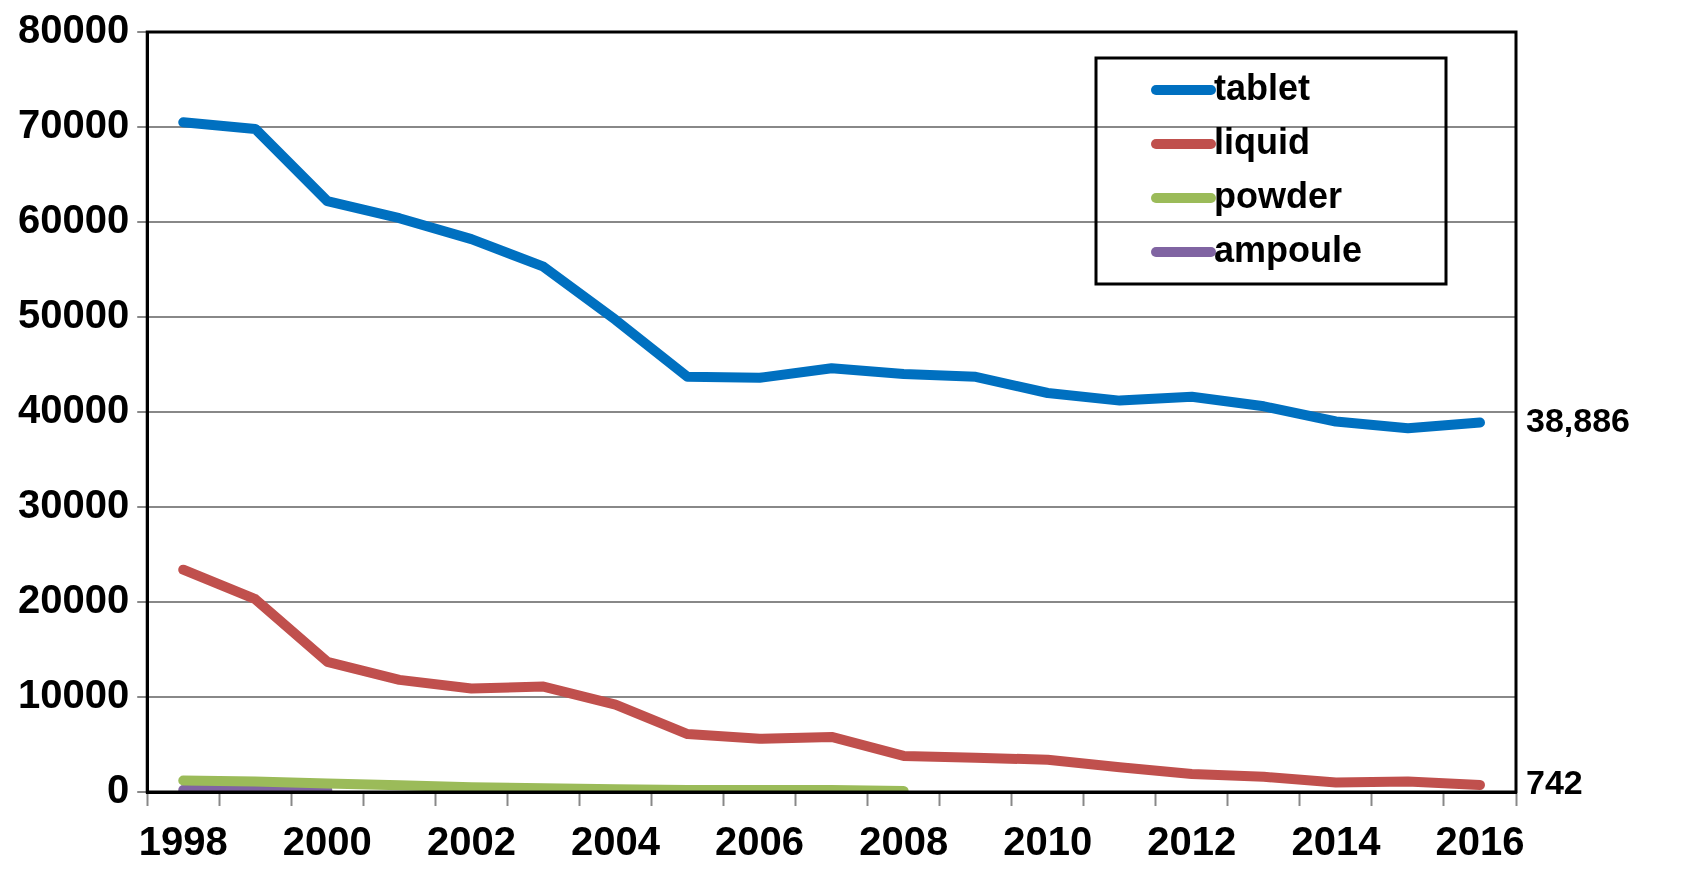  Describe the element at coordinates (74, 409) in the screenshot. I see `y-tick-label: 40000` at that location.